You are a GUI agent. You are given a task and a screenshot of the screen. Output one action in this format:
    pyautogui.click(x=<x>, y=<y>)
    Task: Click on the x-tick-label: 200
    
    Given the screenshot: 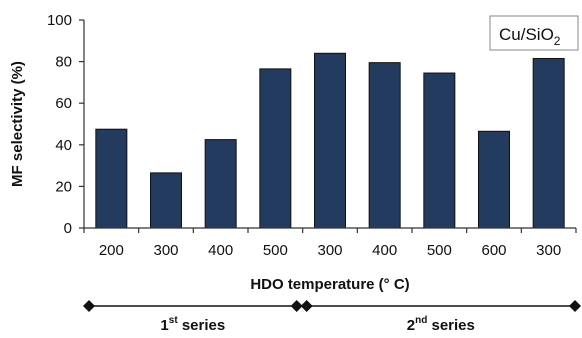 What is the action you would take?
    pyautogui.click(x=111, y=250)
    